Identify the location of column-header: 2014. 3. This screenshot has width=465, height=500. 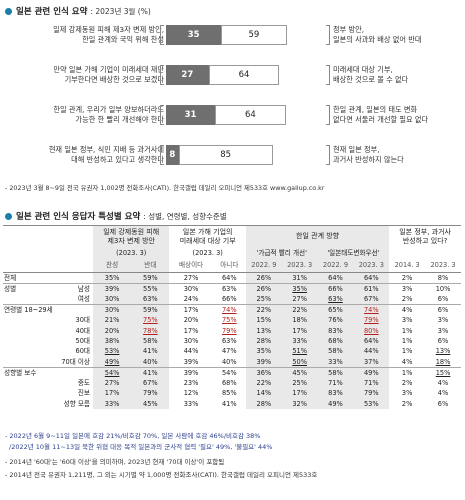
(407, 265).